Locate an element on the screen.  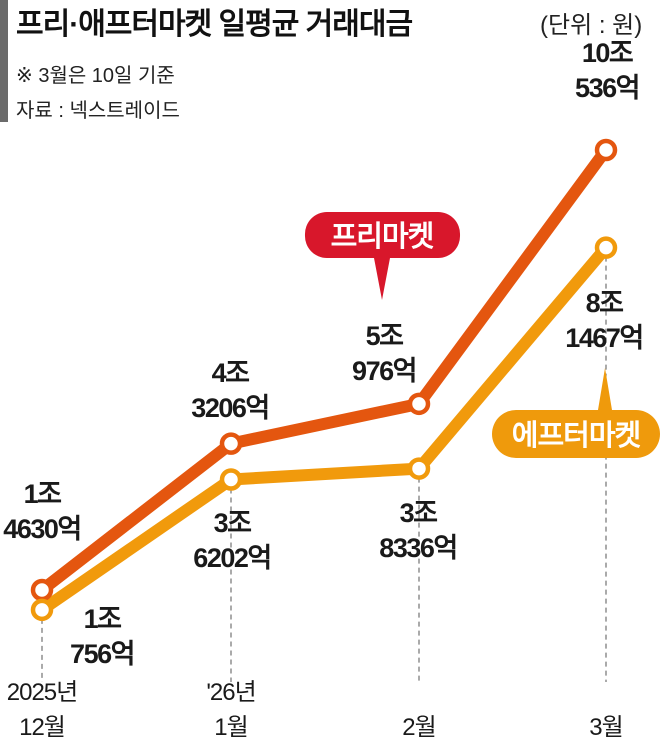
chart-title: 프리·애프터마켓 일평균 거래대금 is located at coordinates (214, 24).